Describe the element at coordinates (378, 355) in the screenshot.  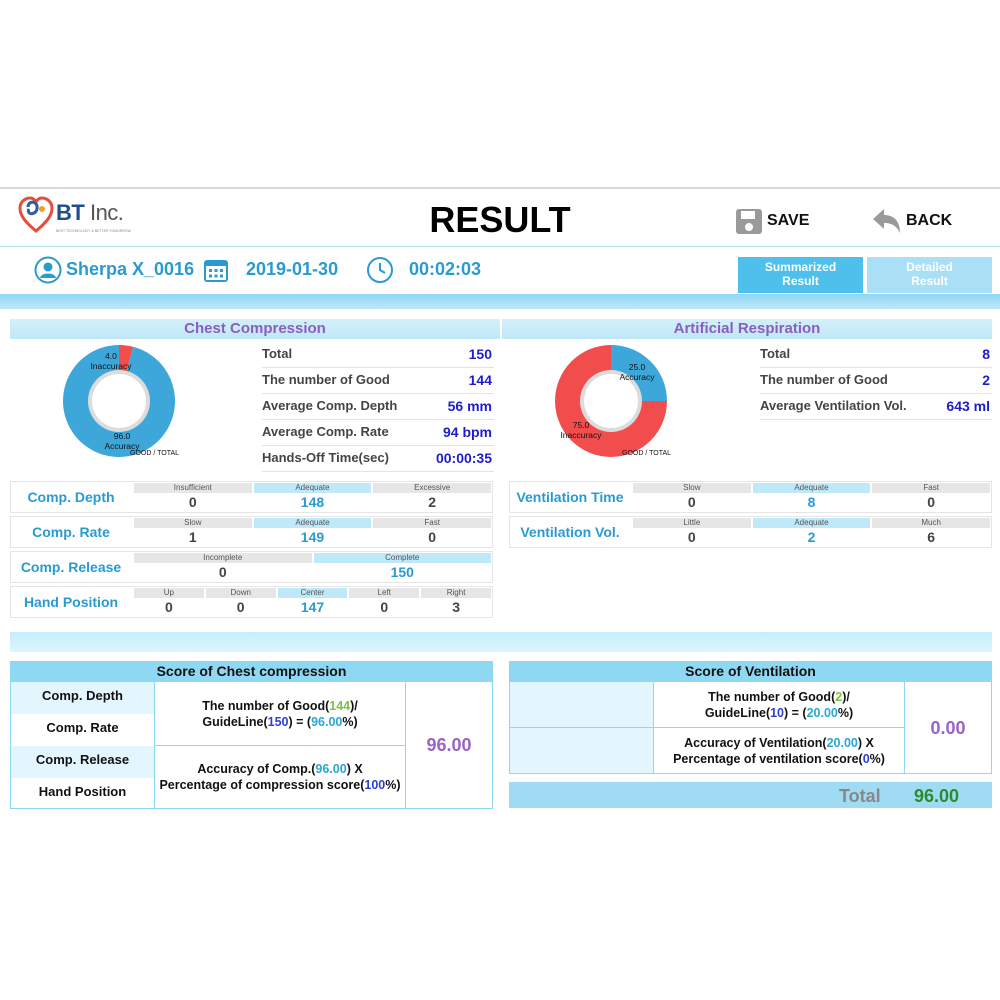
I see `chest-stat-row: Total 150` at that location.